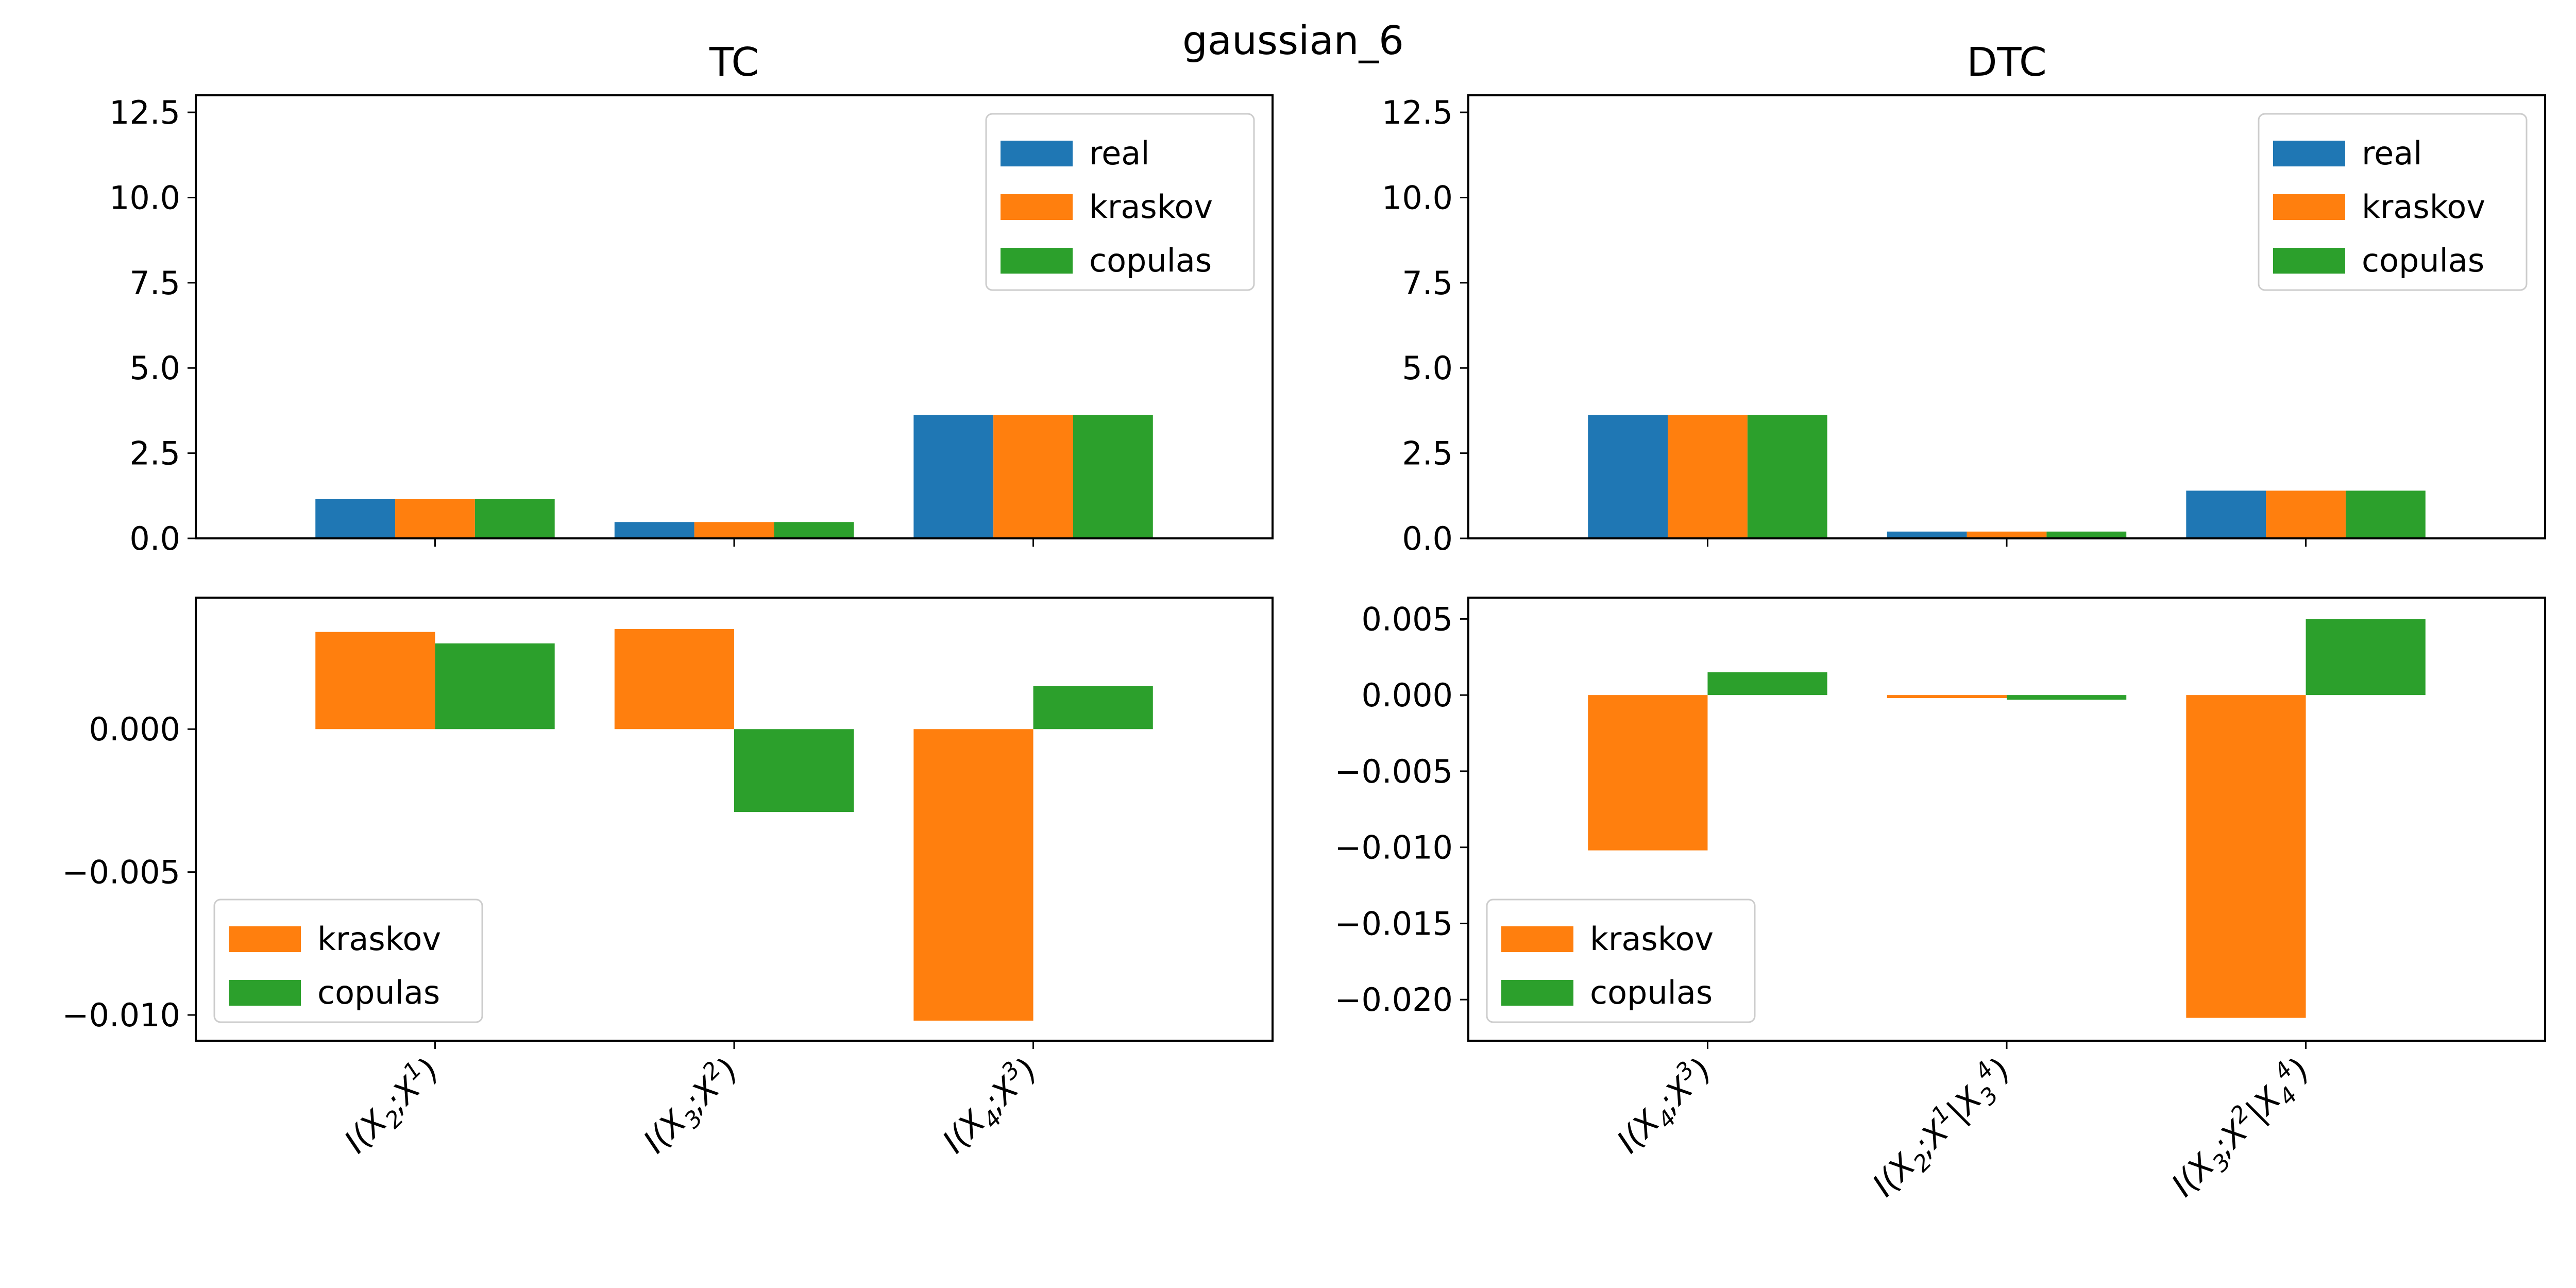  I want to click on subplot-title: DTC, so click(2007, 63).